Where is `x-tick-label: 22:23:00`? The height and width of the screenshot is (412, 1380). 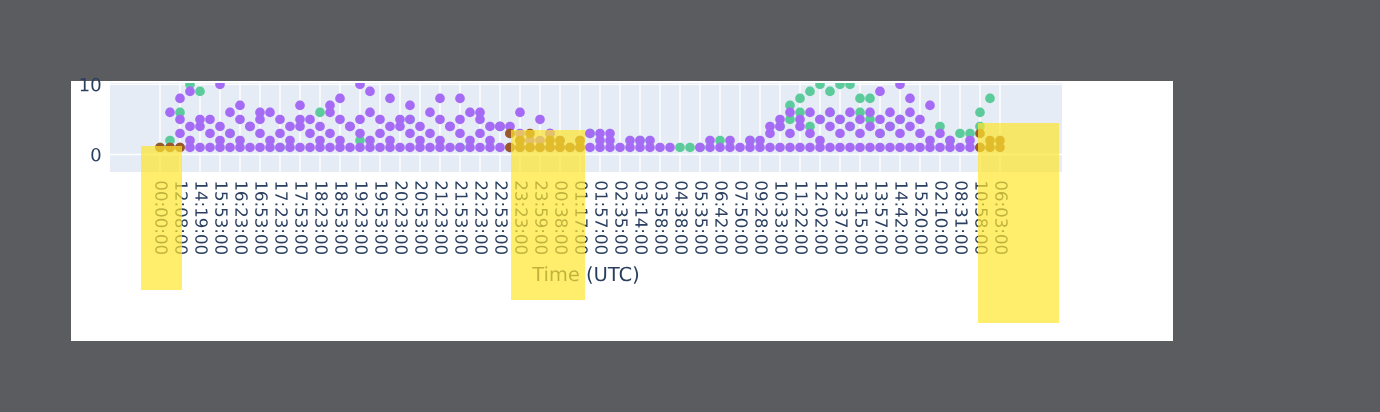
x-tick-label: 22:23:00 is located at coordinates (481, 218).